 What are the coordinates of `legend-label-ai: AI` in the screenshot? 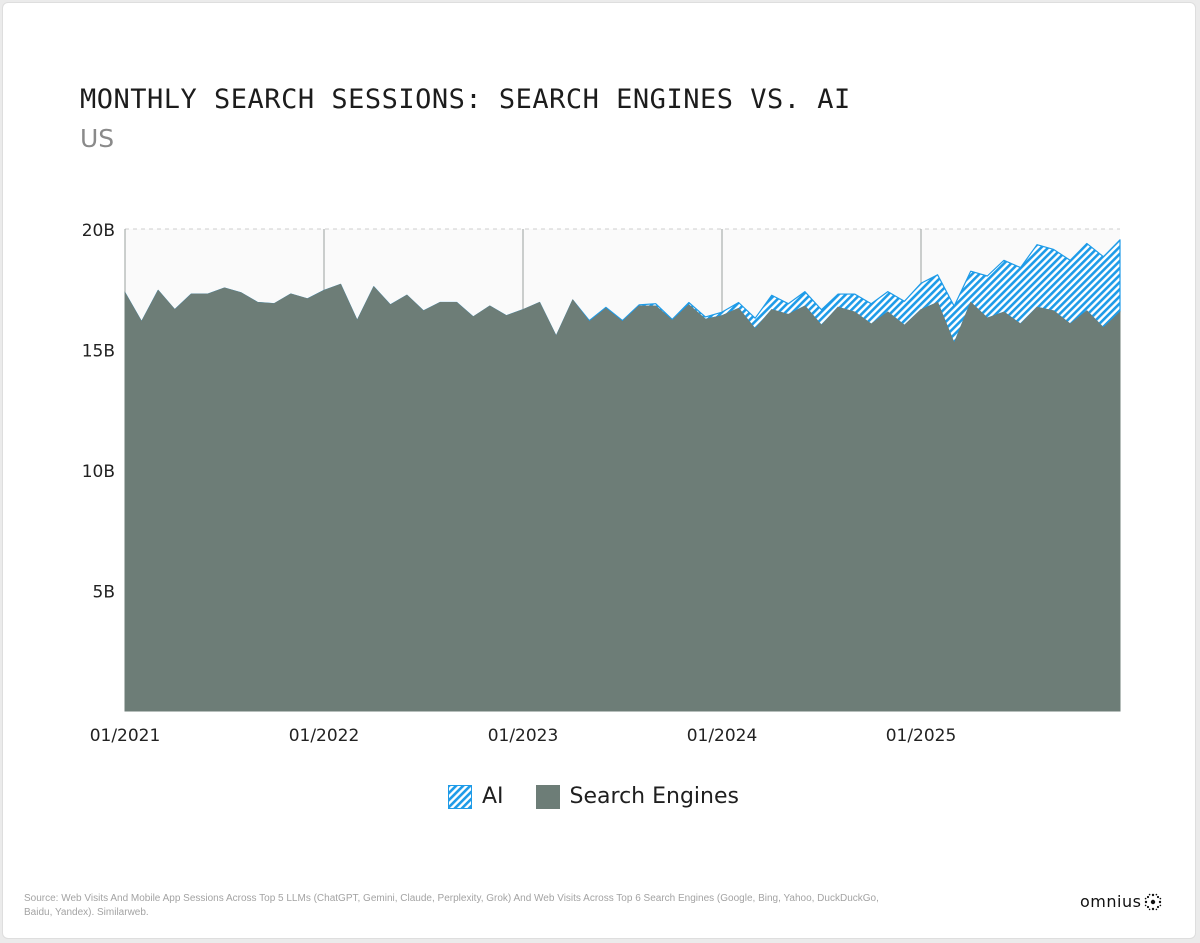 It's located at (493, 796).